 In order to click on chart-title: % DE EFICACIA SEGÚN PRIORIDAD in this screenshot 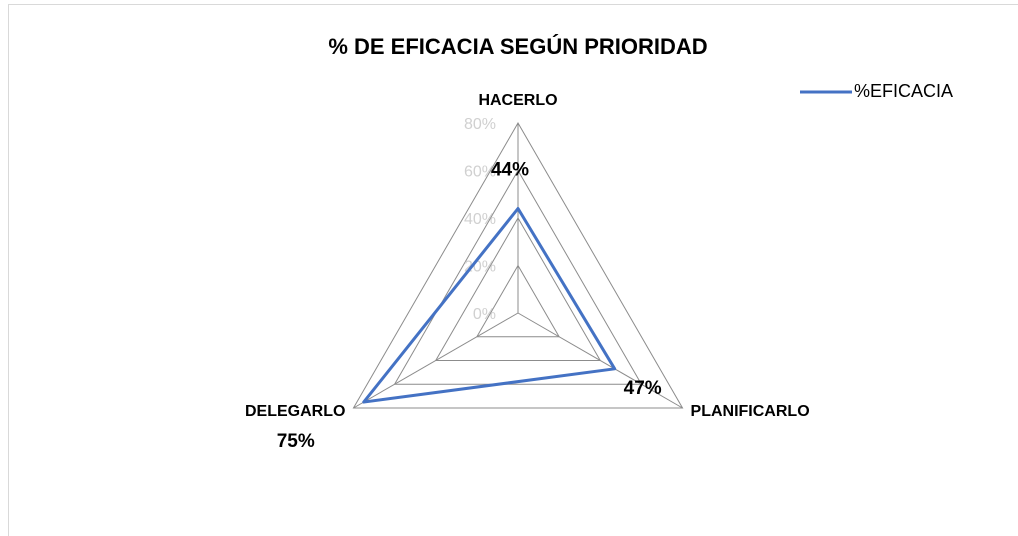, I will do `click(517, 46)`.